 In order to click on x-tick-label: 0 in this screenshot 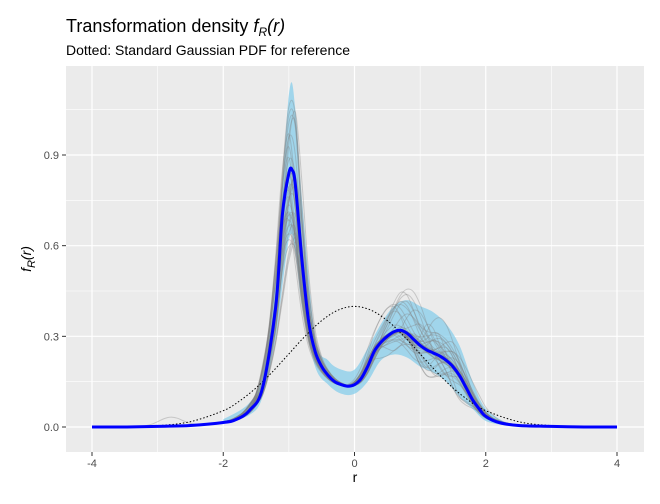, I will do `click(354, 464)`.